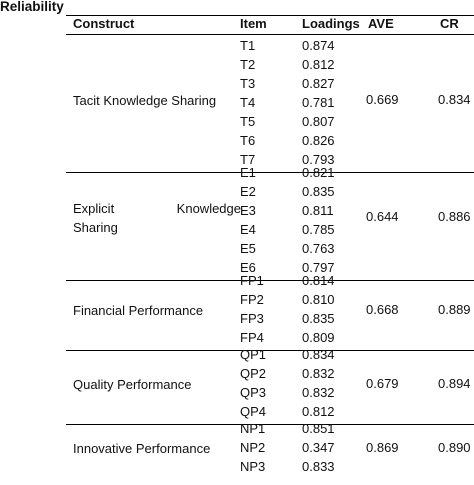 The width and height of the screenshot is (474, 485). I want to click on item-cell: E2, so click(248, 191).